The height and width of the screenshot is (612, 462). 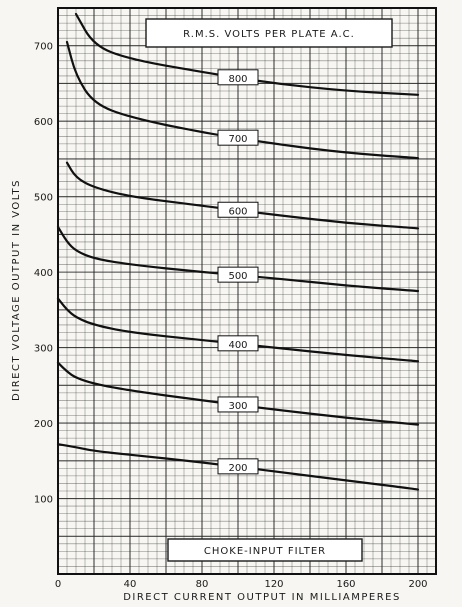 I want to click on chart-title-box, so click(x=269, y=33).